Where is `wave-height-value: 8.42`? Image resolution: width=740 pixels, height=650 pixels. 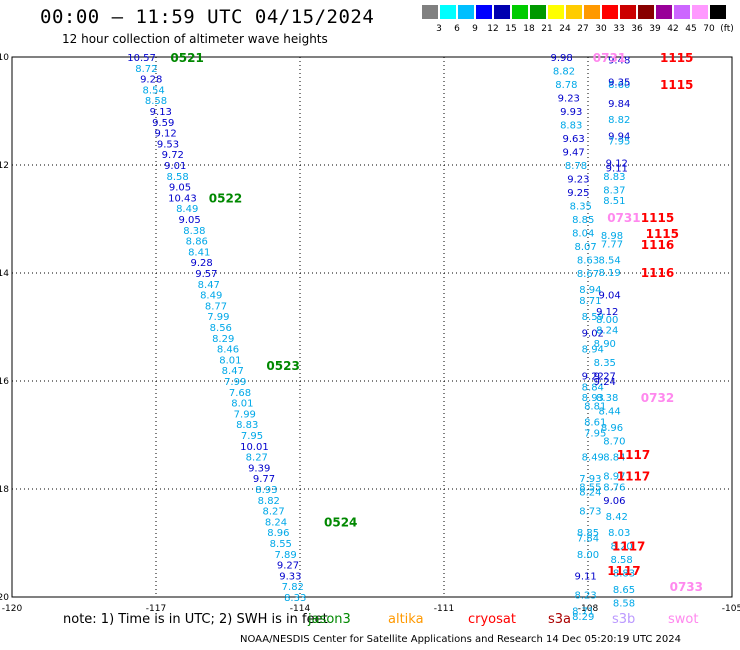
wave-height-value: 8.42 is located at coordinates (617, 517).